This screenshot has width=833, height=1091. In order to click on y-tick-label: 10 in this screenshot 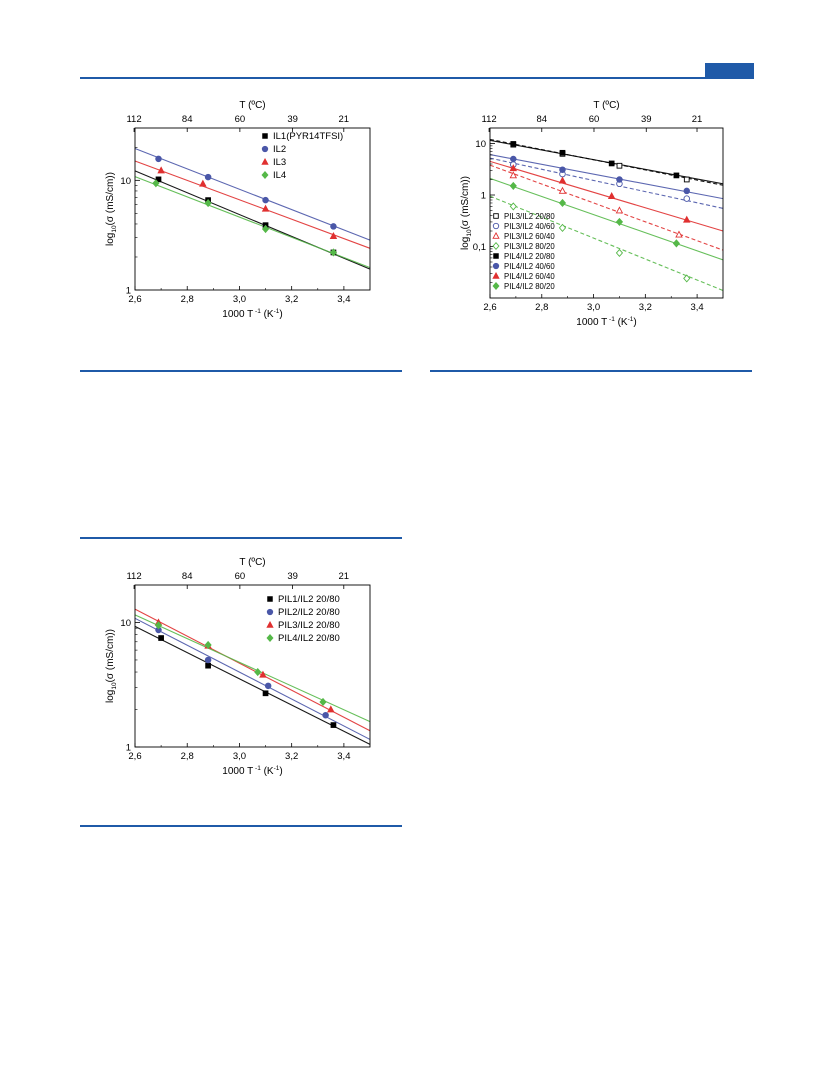, I will do `click(125, 623)`.